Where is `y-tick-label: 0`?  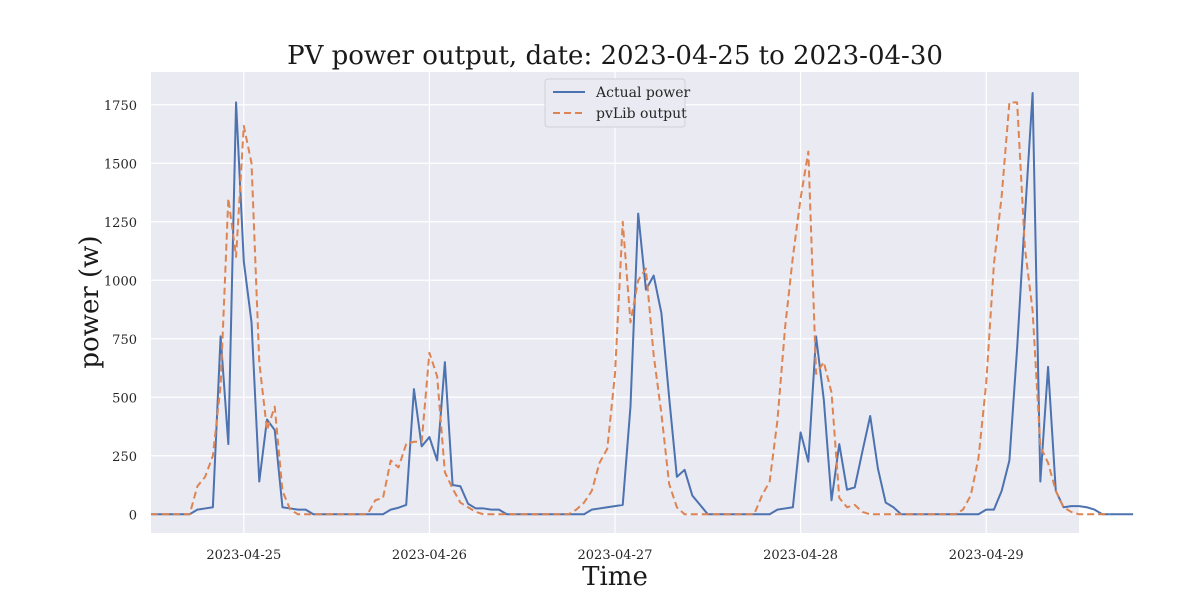
y-tick-label: 0 is located at coordinates (133, 515).